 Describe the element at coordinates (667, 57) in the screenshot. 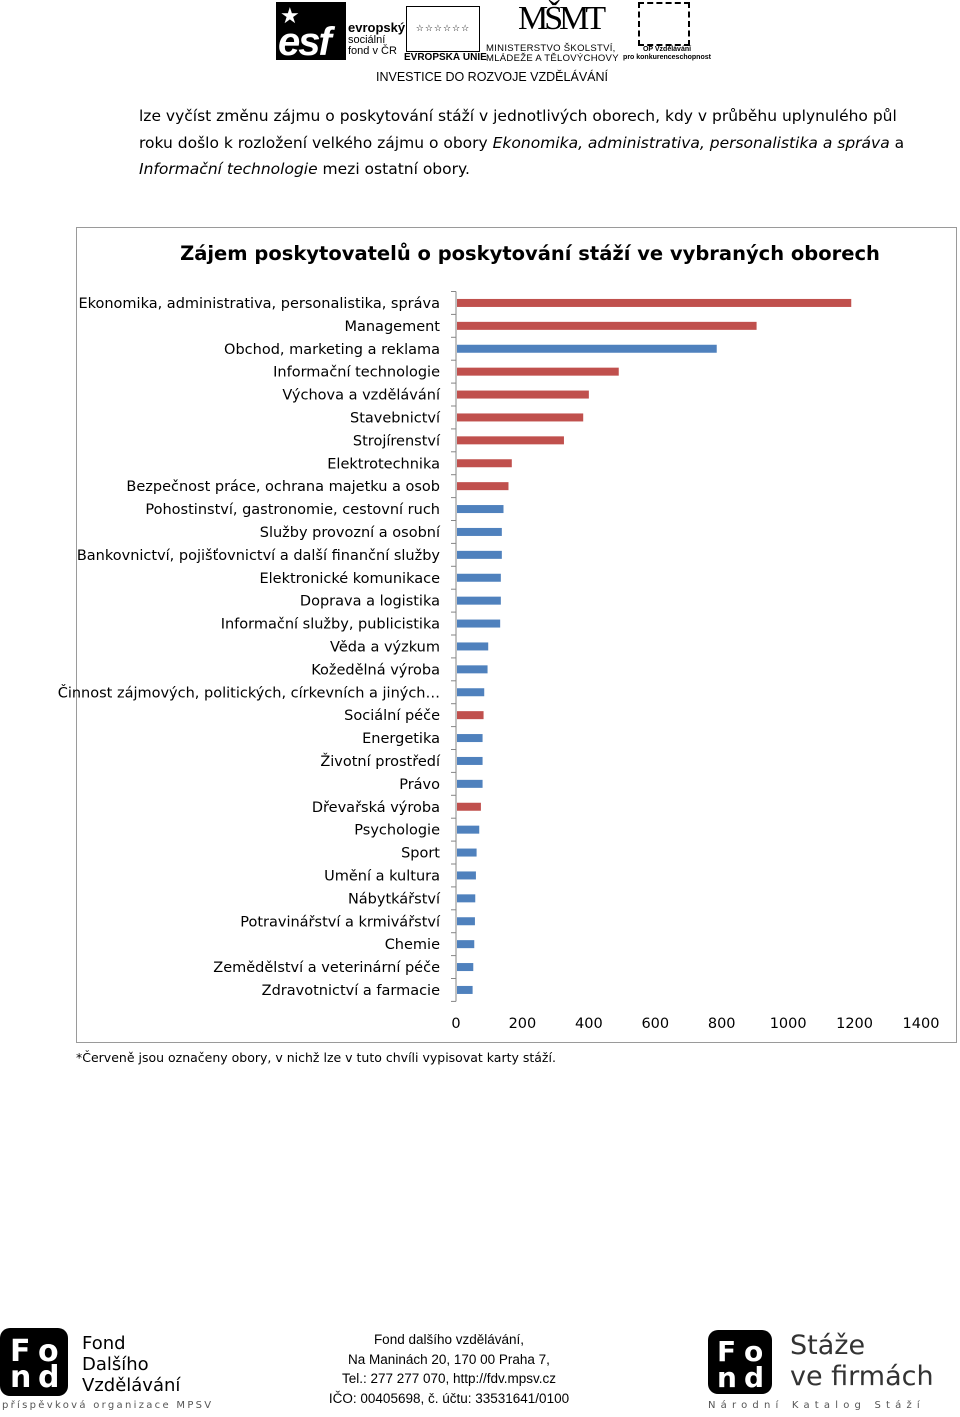

I see `op-label-line-2: pro konkurenceschopnost` at that location.